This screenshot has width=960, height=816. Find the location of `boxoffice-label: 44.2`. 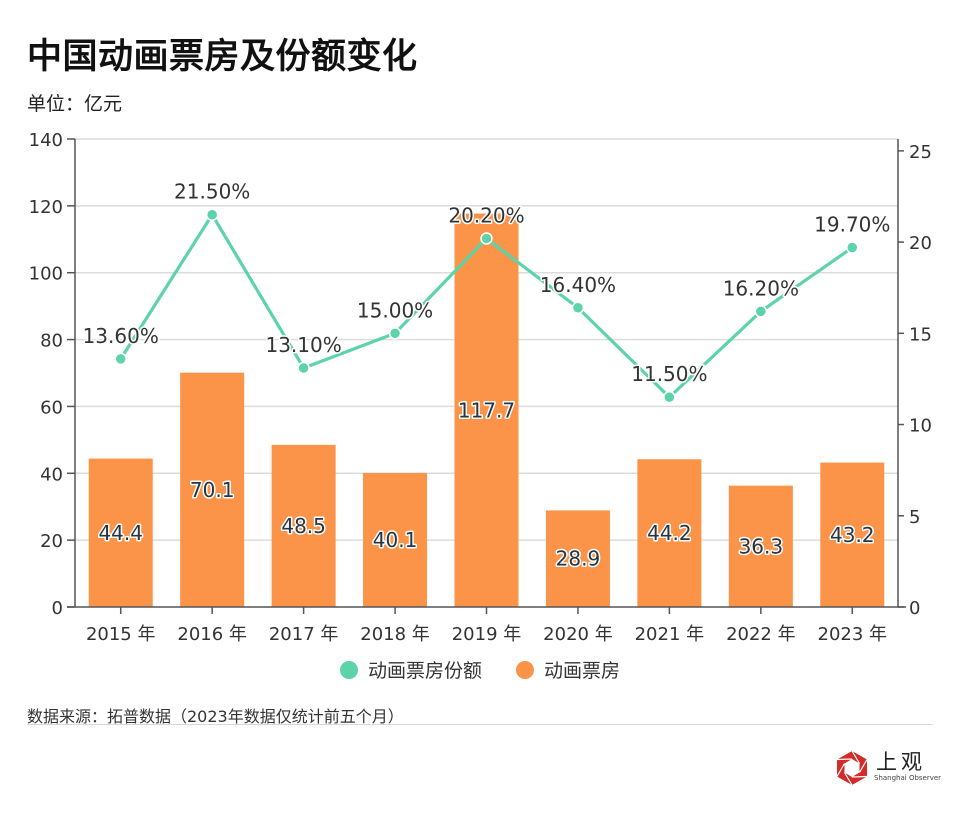

boxoffice-label: 44.2 is located at coordinates (669, 533).